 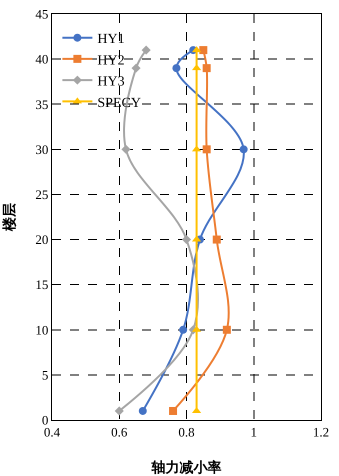 What do you see at coordinates (41, 330) in the screenshot?
I see `y-tick-label: 10` at bounding box center [41, 330].